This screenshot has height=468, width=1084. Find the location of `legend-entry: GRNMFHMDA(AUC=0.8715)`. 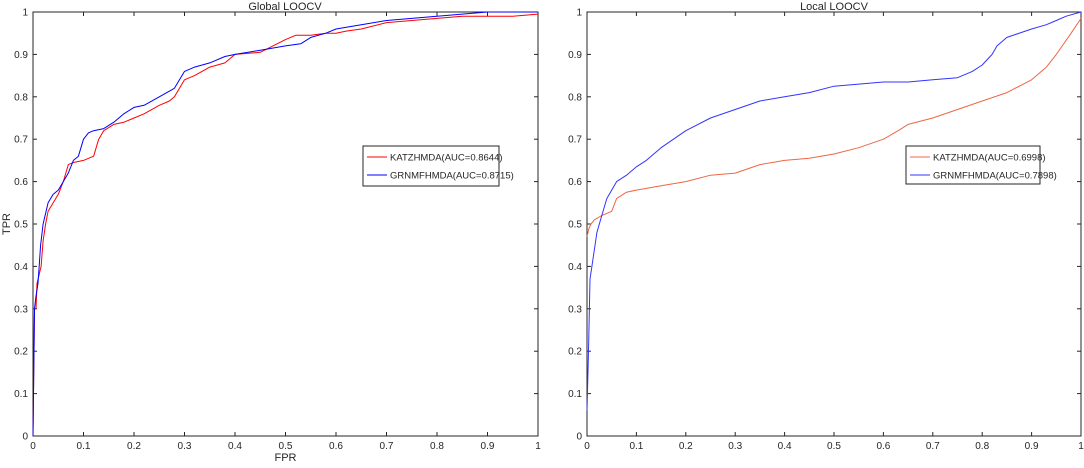

legend-entry: GRNMFHMDA(AUC=0.8715) is located at coordinates (452, 176).